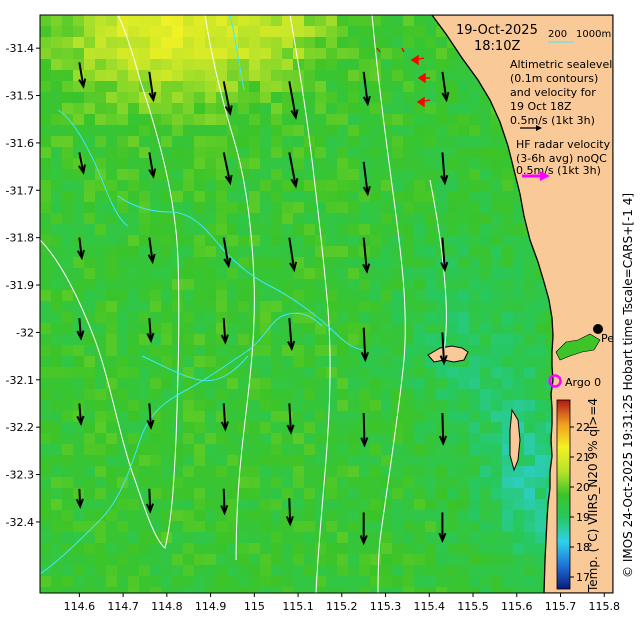  What do you see at coordinates (578, 347) in the screenshot?
I see `swan-river` at bounding box center [578, 347].